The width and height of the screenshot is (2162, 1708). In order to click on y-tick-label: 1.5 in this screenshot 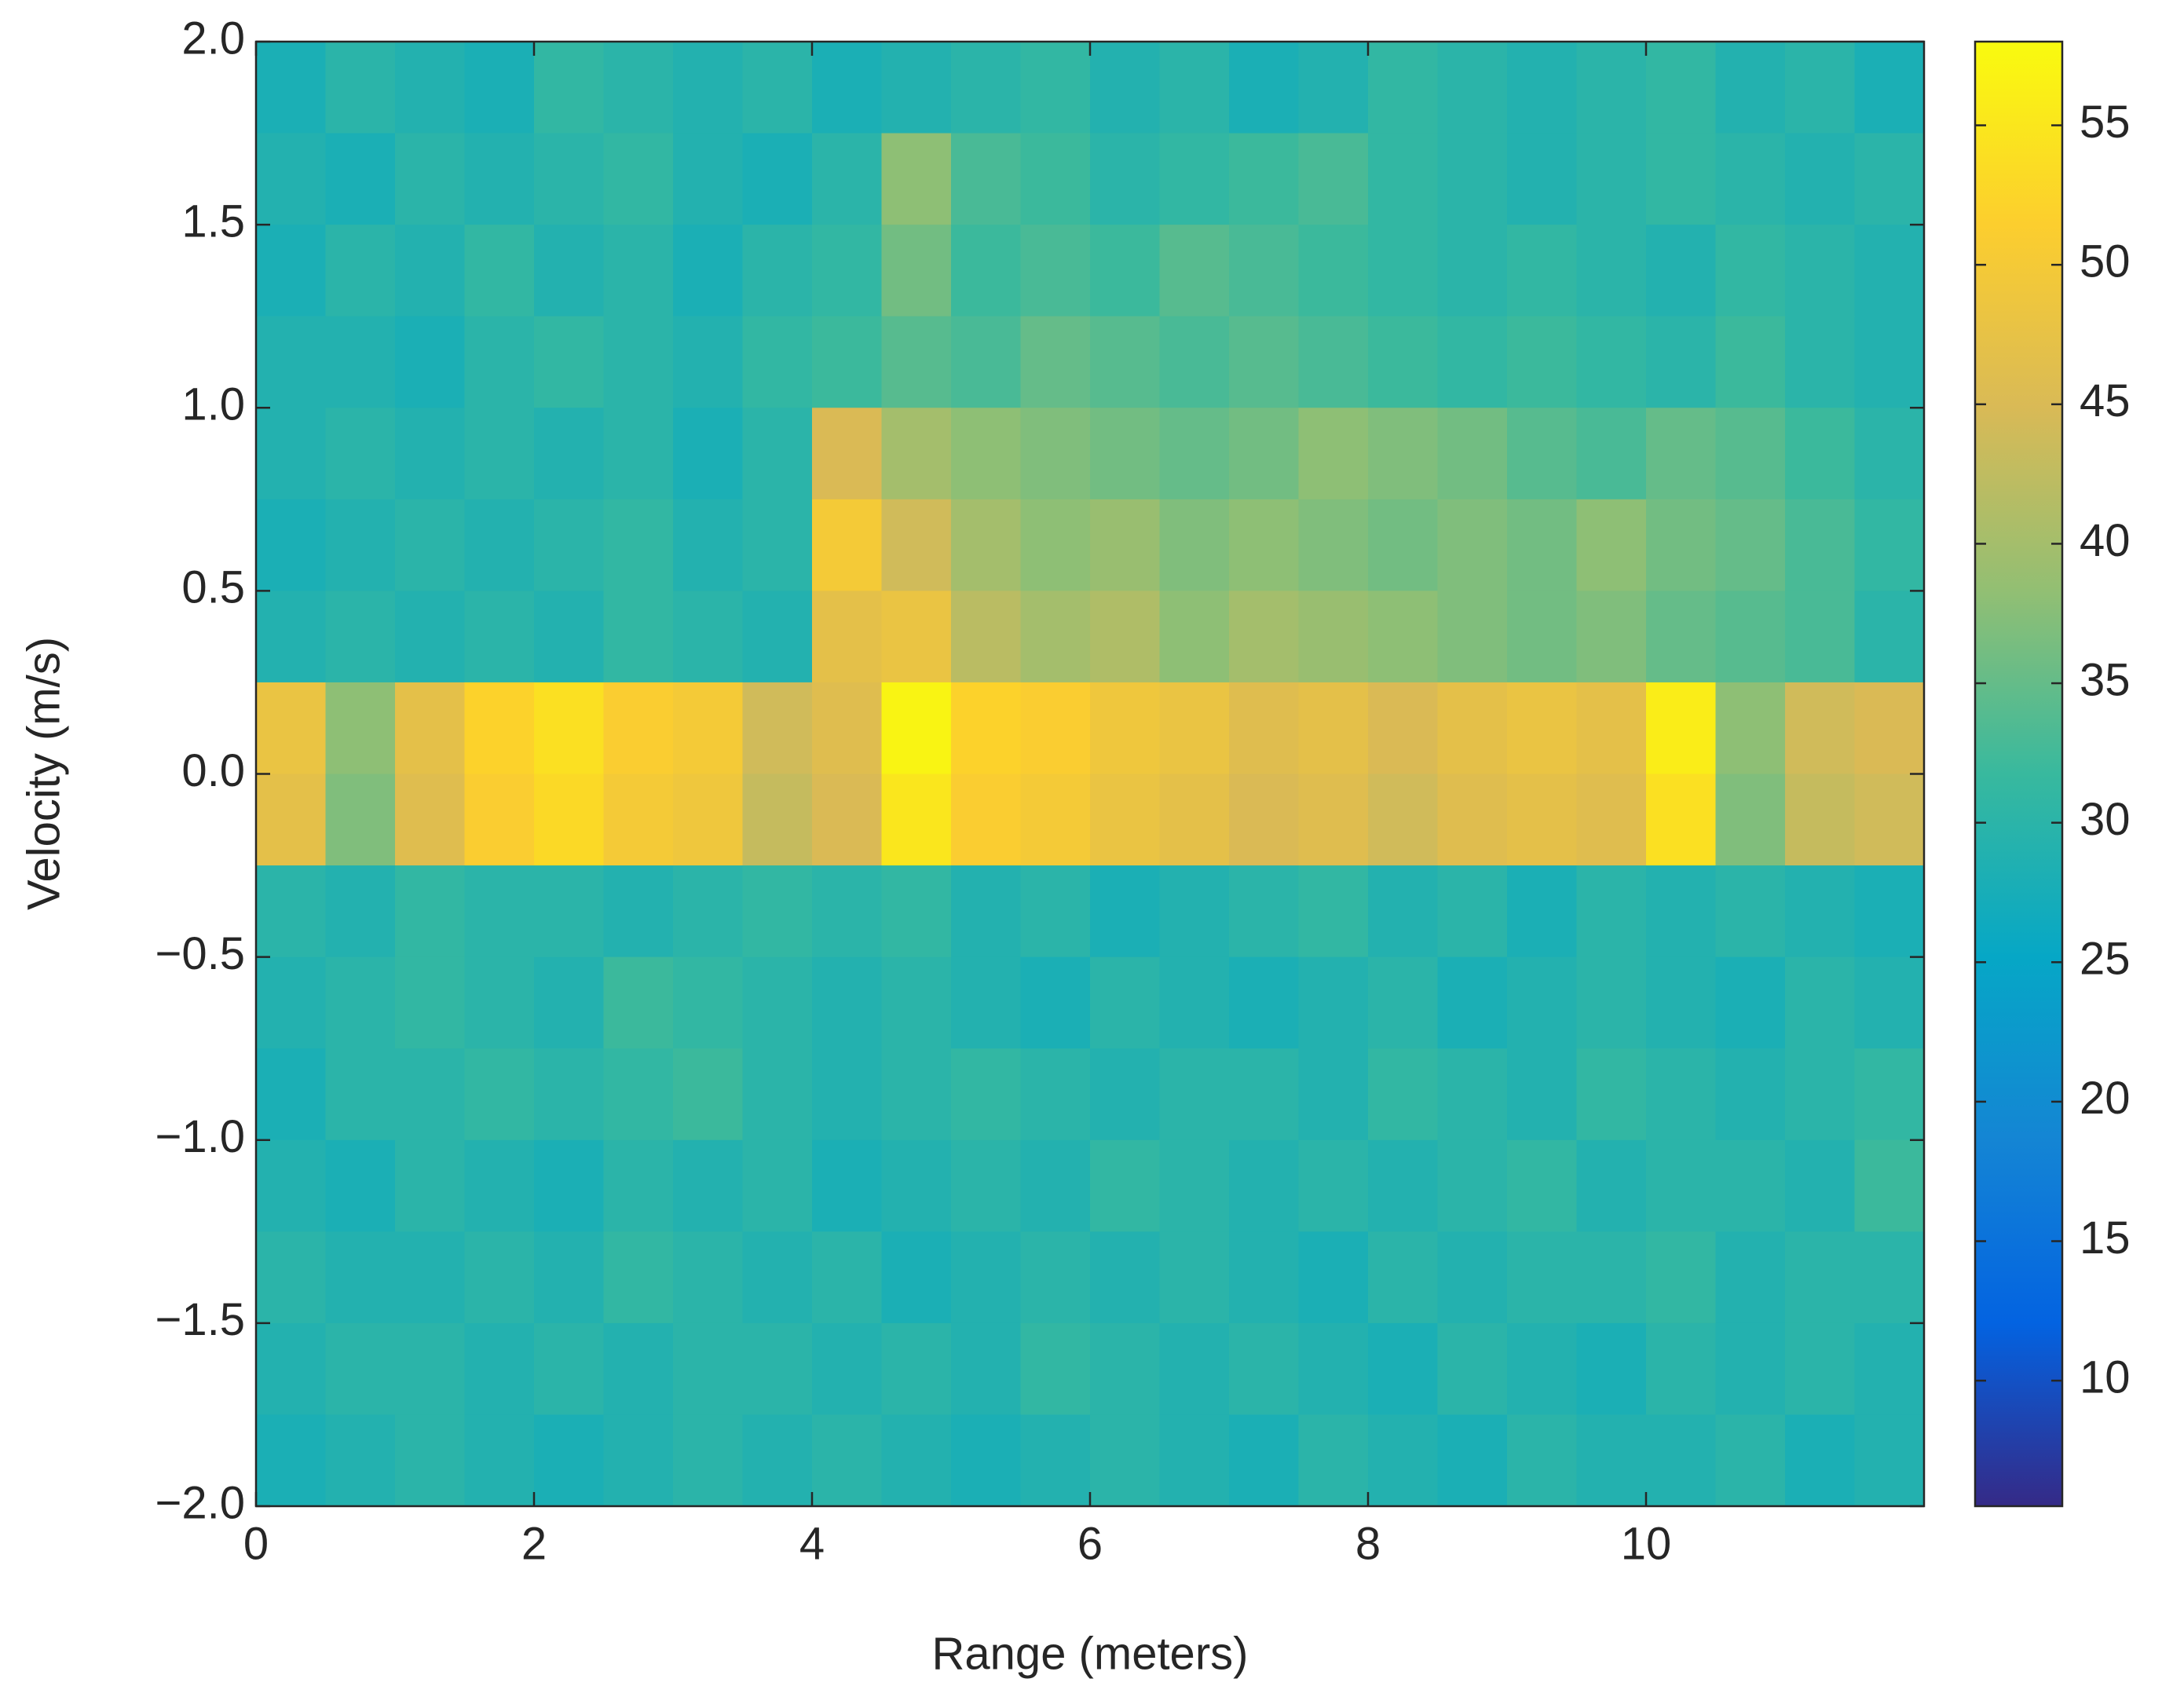, I will do `click(213, 222)`.